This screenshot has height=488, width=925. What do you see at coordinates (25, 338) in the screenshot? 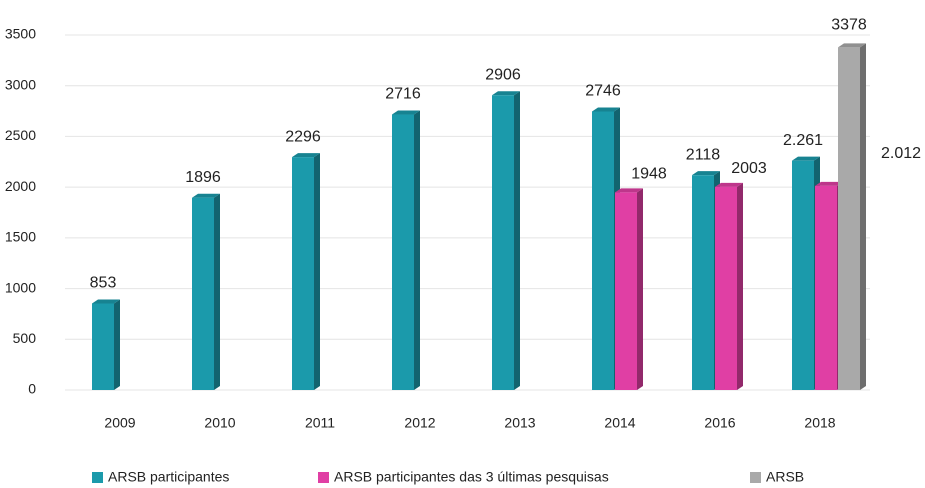
I see `y-tick-label: 500` at bounding box center [25, 338].